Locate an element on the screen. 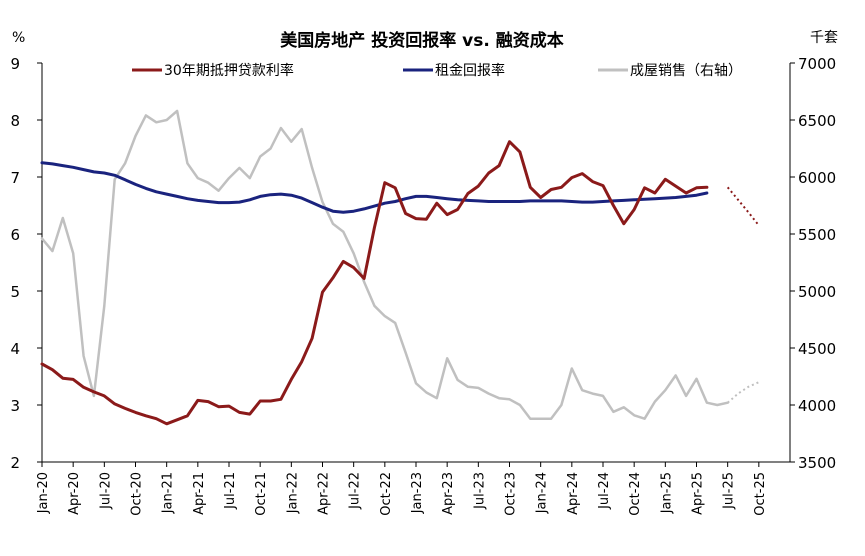 The image size is (865, 556). right-y-ticks: 3500 4000 4500 5000 5500 6000 6500 7000 is located at coordinates (813, 263).